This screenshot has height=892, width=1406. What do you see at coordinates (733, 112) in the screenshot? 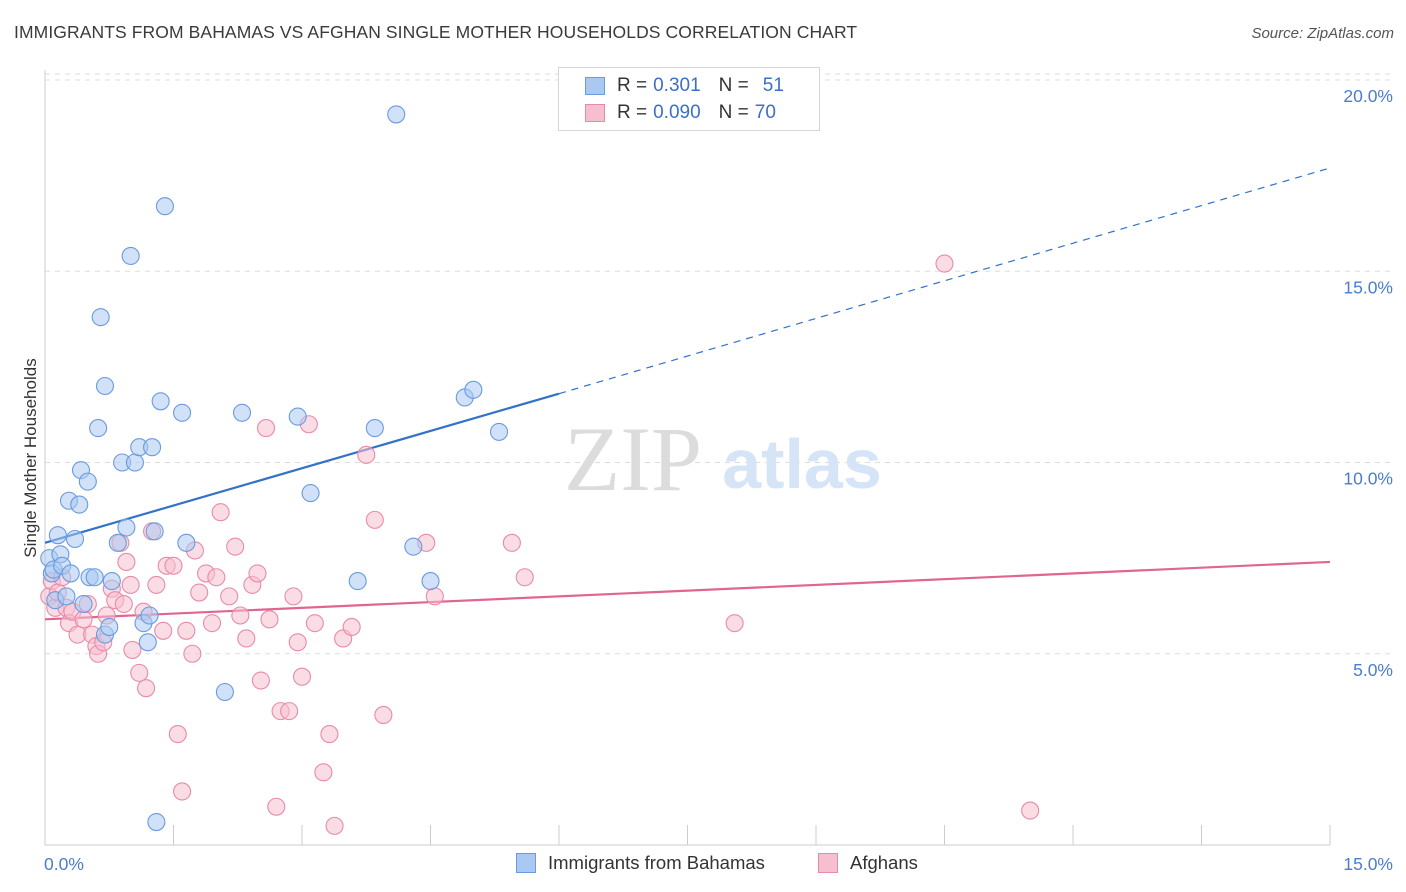
I see `legend-n-label: N =` at bounding box center [733, 112].